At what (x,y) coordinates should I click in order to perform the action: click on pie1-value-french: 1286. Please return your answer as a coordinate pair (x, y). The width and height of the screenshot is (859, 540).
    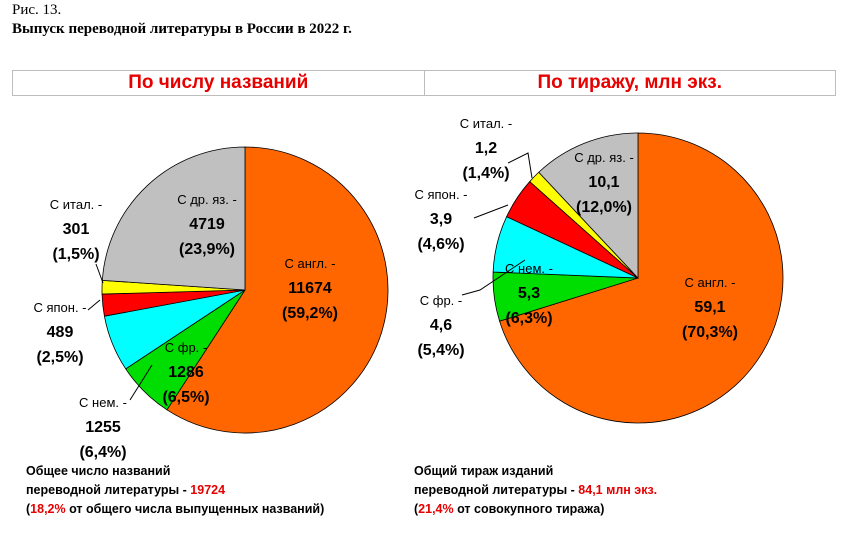
    Looking at the image, I should click on (186, 372).